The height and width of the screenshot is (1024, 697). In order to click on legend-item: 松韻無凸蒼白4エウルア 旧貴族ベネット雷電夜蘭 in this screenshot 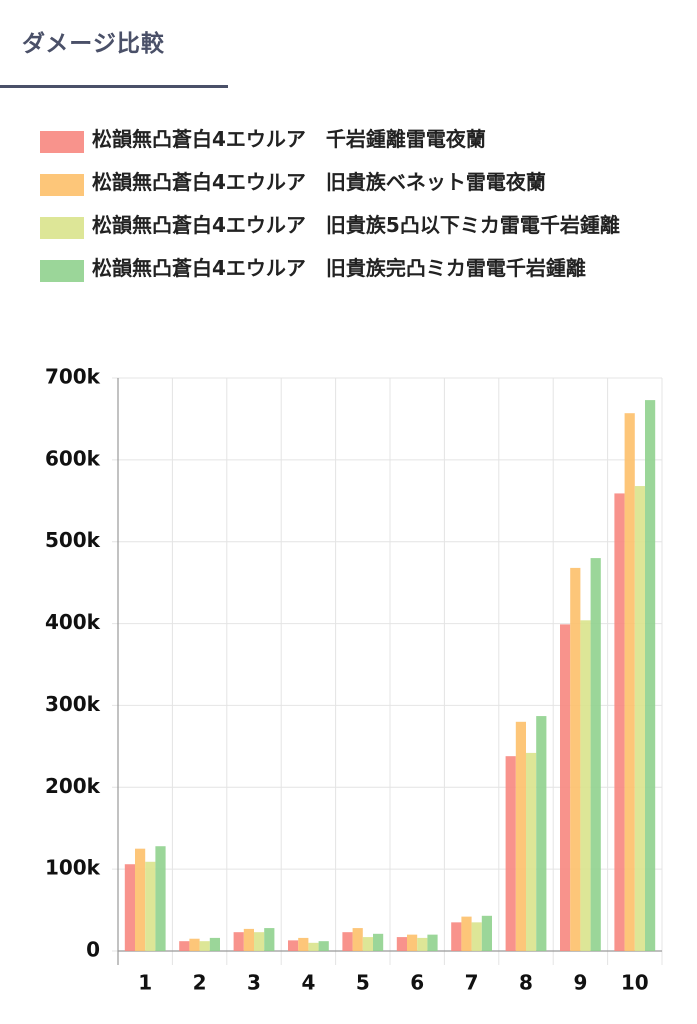, I will do `click(350, 183)`.